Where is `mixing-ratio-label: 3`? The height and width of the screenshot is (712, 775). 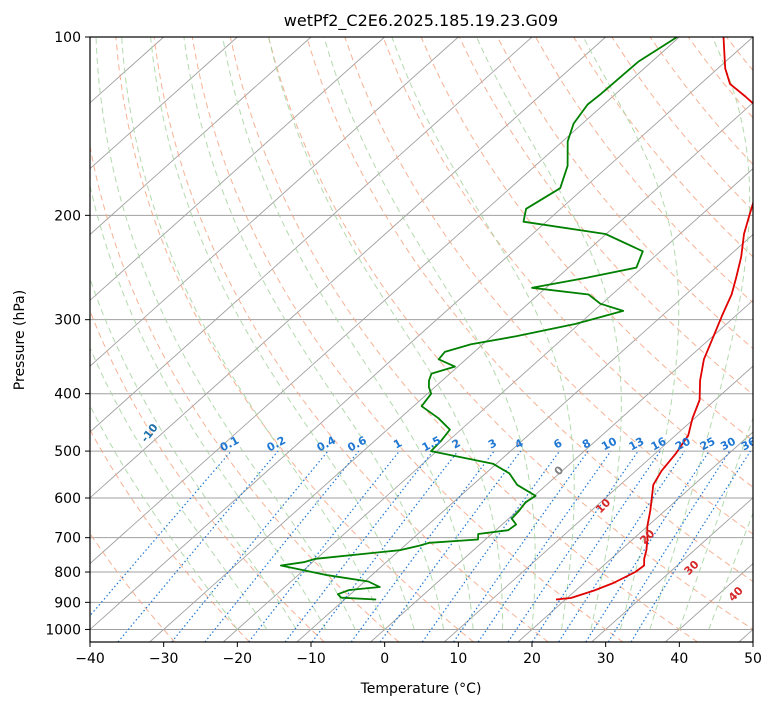 mixing-ratio-label: 3 is located at coordinates (492, 443).